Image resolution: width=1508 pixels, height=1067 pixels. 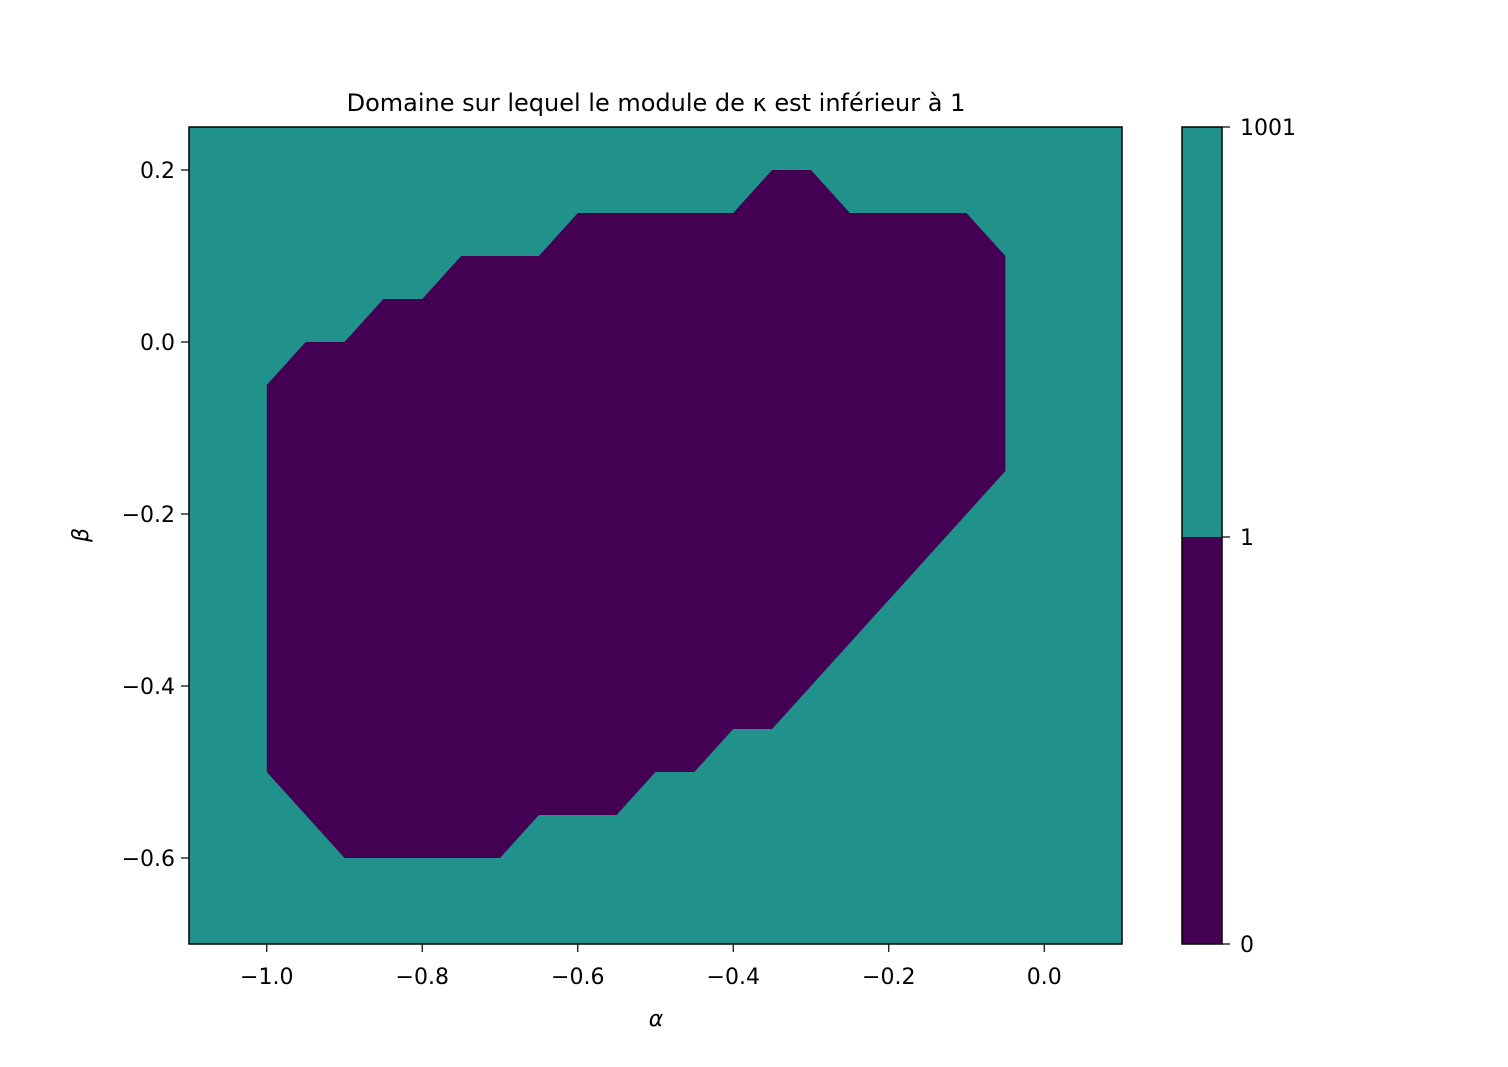 I want to click on x-axis: −1.0 −0.8 −0.6 −0.4 −0.2 0.0, so click(x=651, y=967).